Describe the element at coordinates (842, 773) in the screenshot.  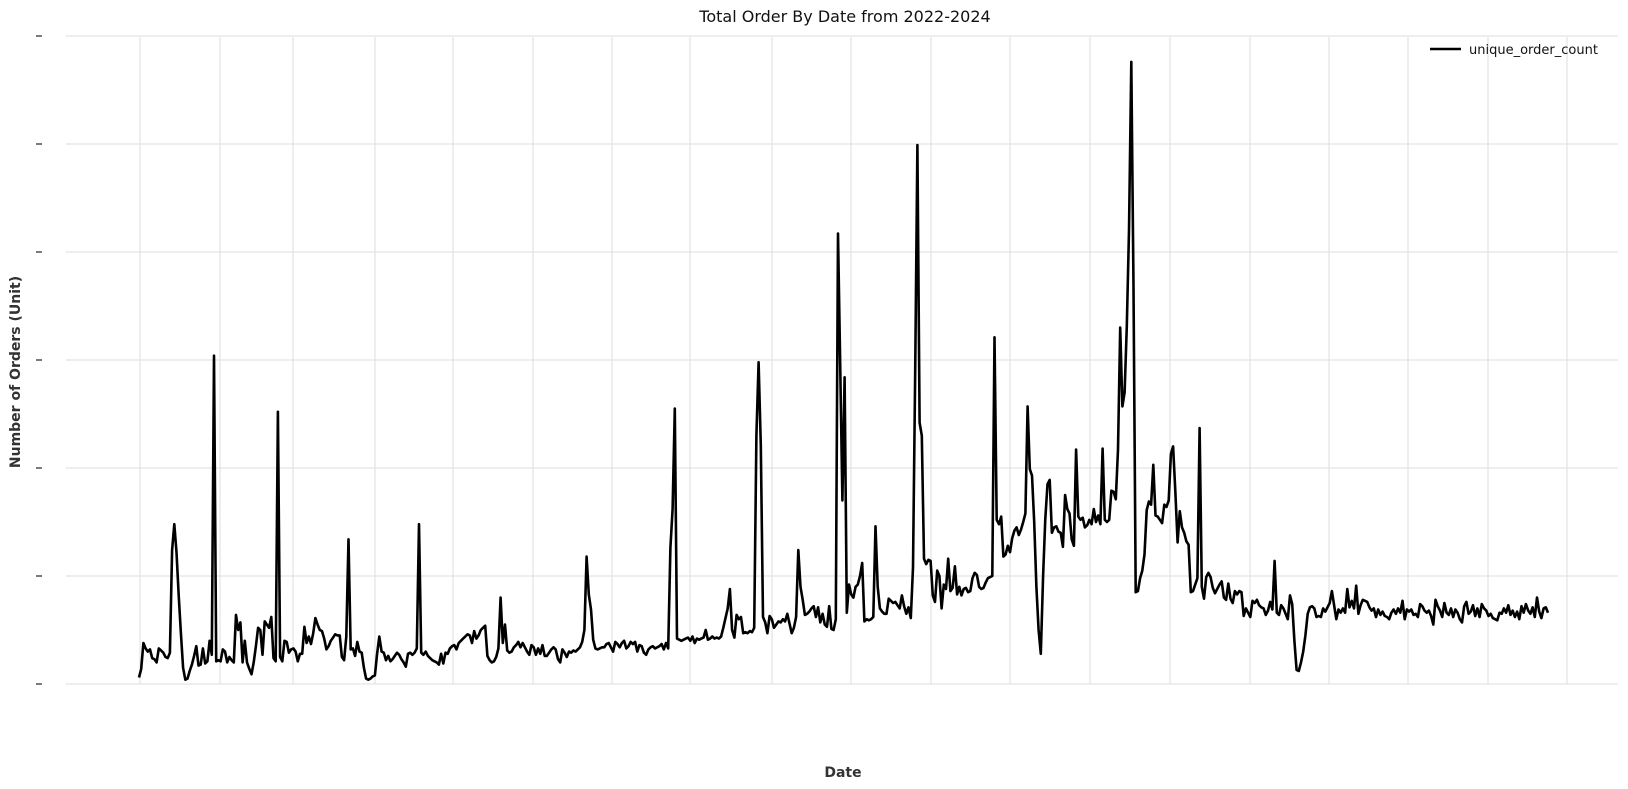
I see `x-axis-label: Date` at that location.